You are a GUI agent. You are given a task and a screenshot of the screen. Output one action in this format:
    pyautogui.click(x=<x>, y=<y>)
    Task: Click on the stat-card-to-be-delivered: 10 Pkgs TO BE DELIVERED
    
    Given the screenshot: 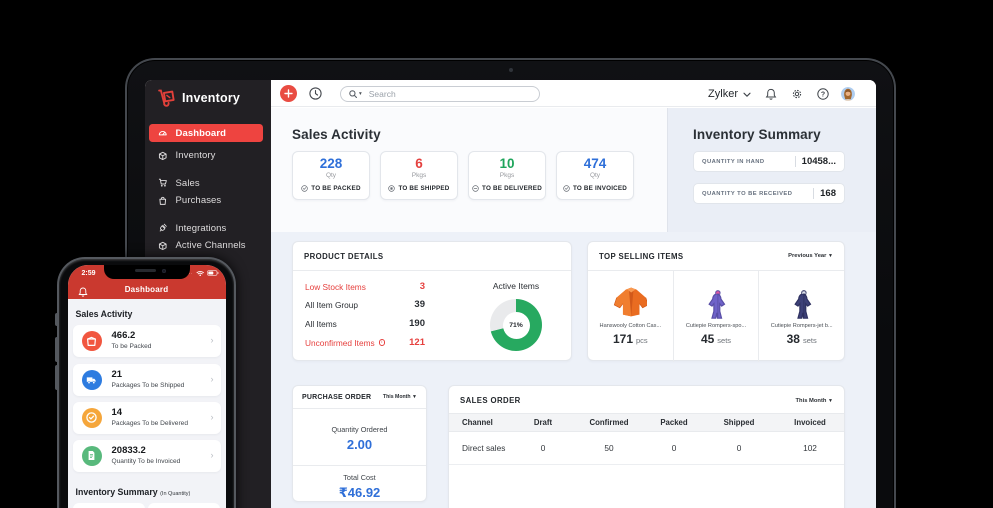 What is the action you would take?
    pyautogui.click(x=507, y=175)
    